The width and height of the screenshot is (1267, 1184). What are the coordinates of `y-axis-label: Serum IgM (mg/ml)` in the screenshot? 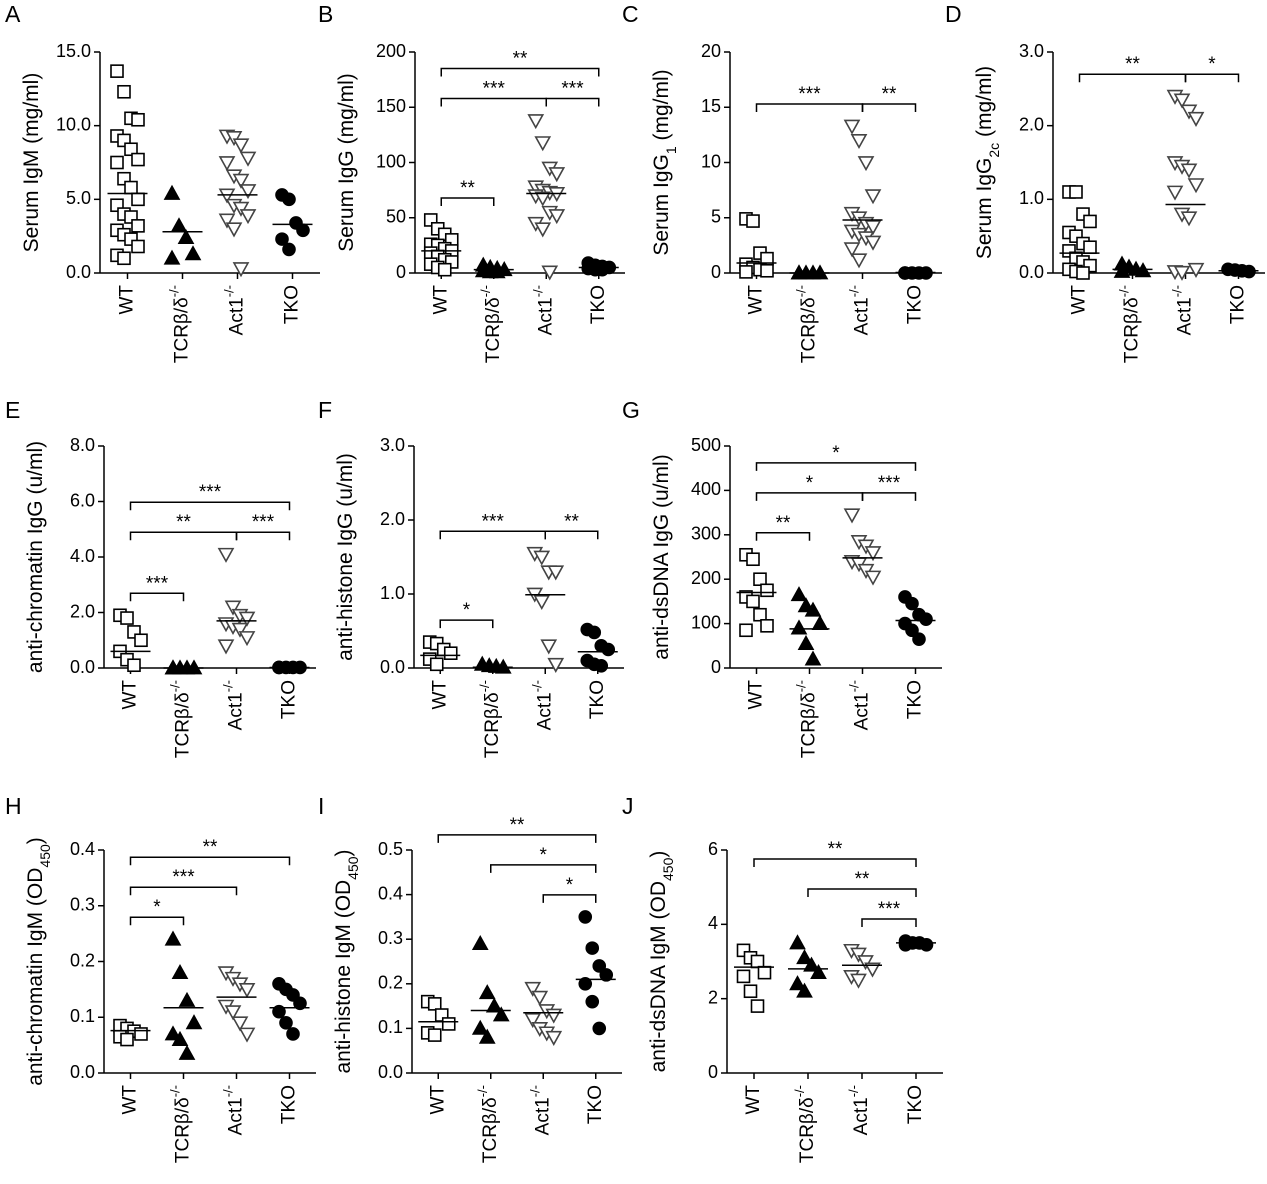 It's located at (31, 163).